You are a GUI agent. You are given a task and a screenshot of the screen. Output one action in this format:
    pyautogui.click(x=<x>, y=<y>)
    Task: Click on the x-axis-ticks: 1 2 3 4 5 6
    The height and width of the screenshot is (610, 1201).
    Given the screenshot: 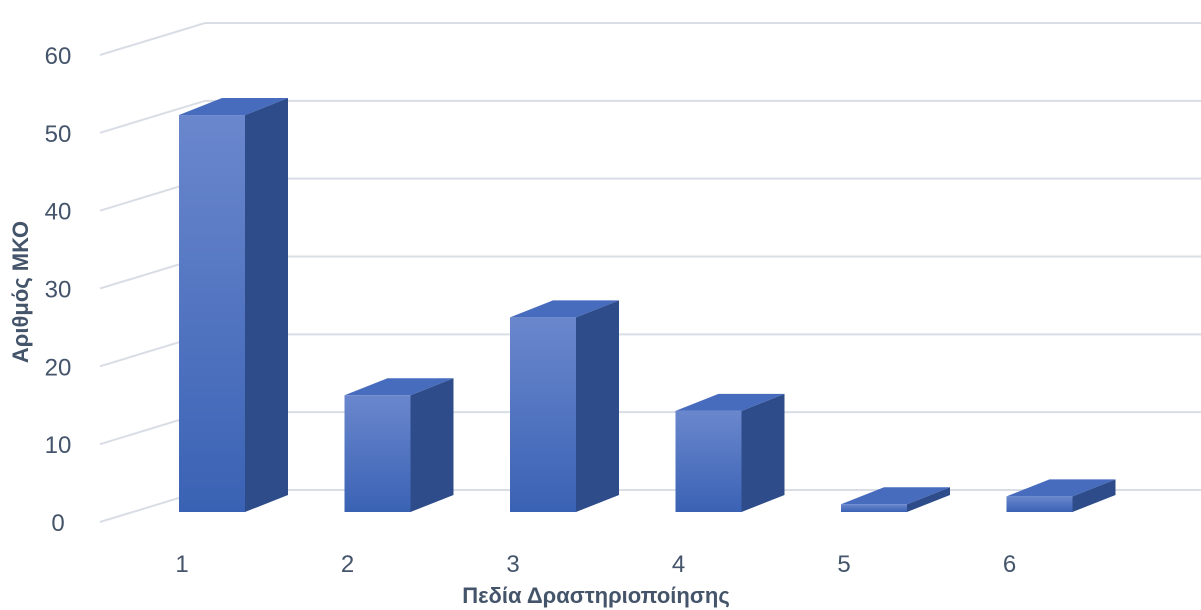 What is the action you would take?
    pyautogui.click(x=595, y=564)
    